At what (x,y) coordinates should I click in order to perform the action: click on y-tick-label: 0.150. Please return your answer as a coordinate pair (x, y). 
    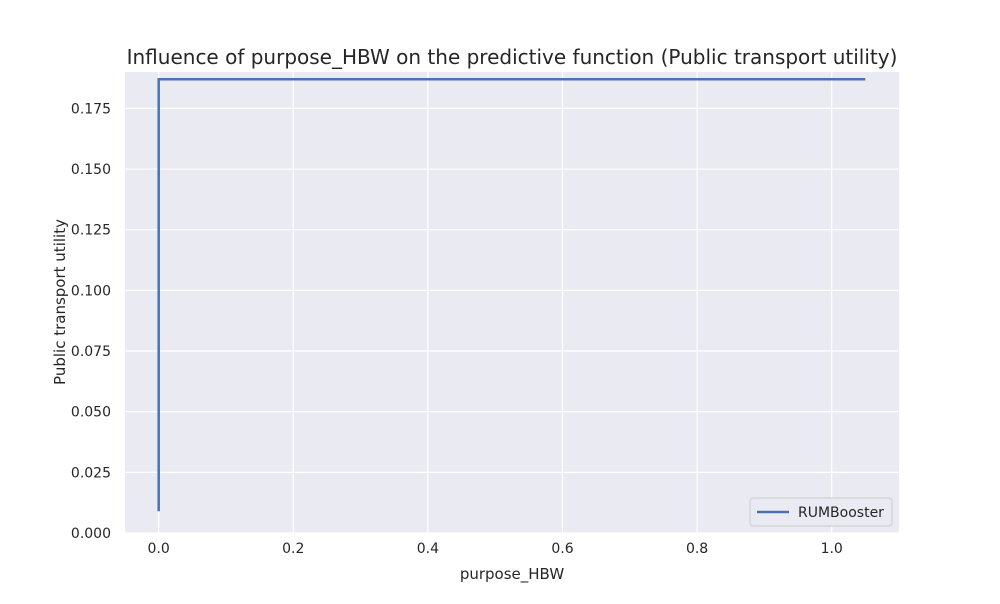
    Looking at the image, I should click on (91, 170).